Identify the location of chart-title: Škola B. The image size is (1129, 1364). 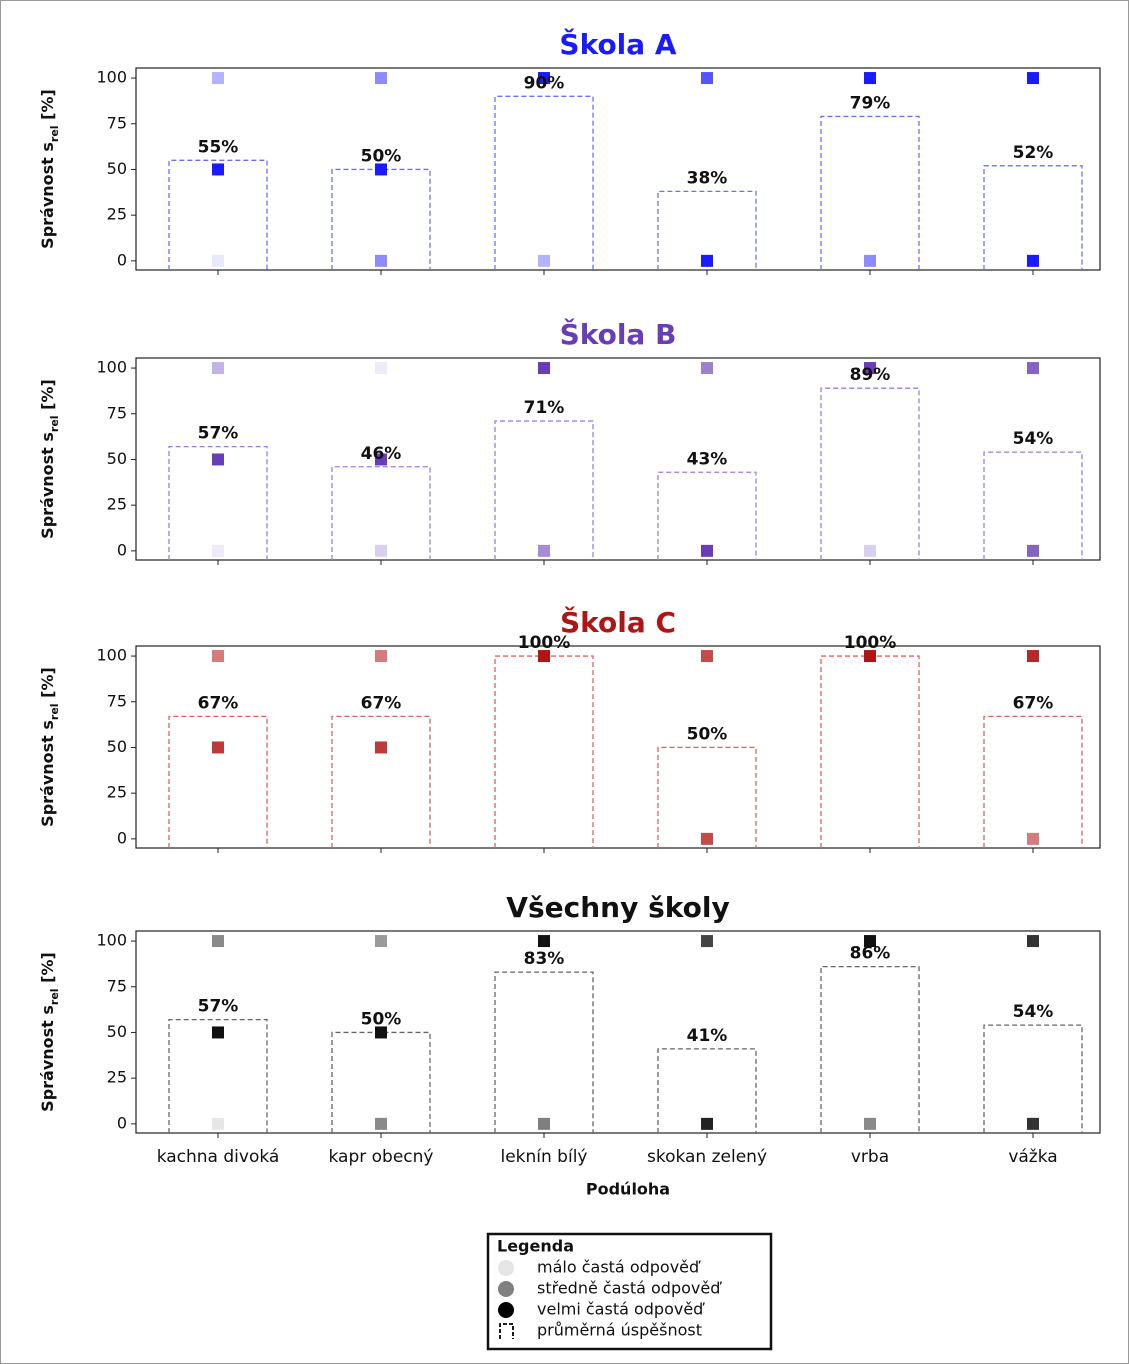
(618, 334).